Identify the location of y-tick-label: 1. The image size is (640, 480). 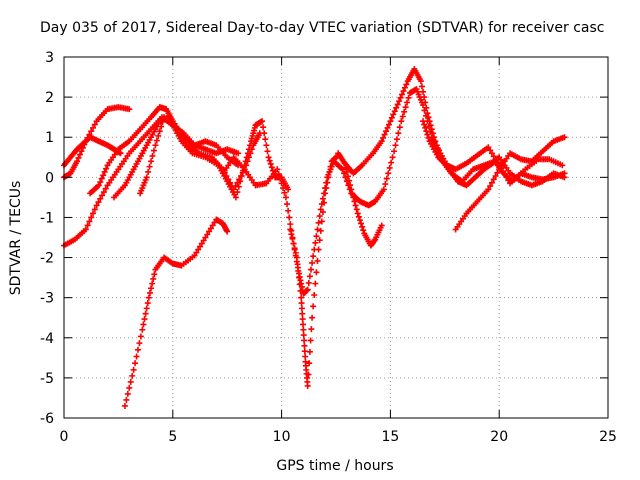
(49, 138).